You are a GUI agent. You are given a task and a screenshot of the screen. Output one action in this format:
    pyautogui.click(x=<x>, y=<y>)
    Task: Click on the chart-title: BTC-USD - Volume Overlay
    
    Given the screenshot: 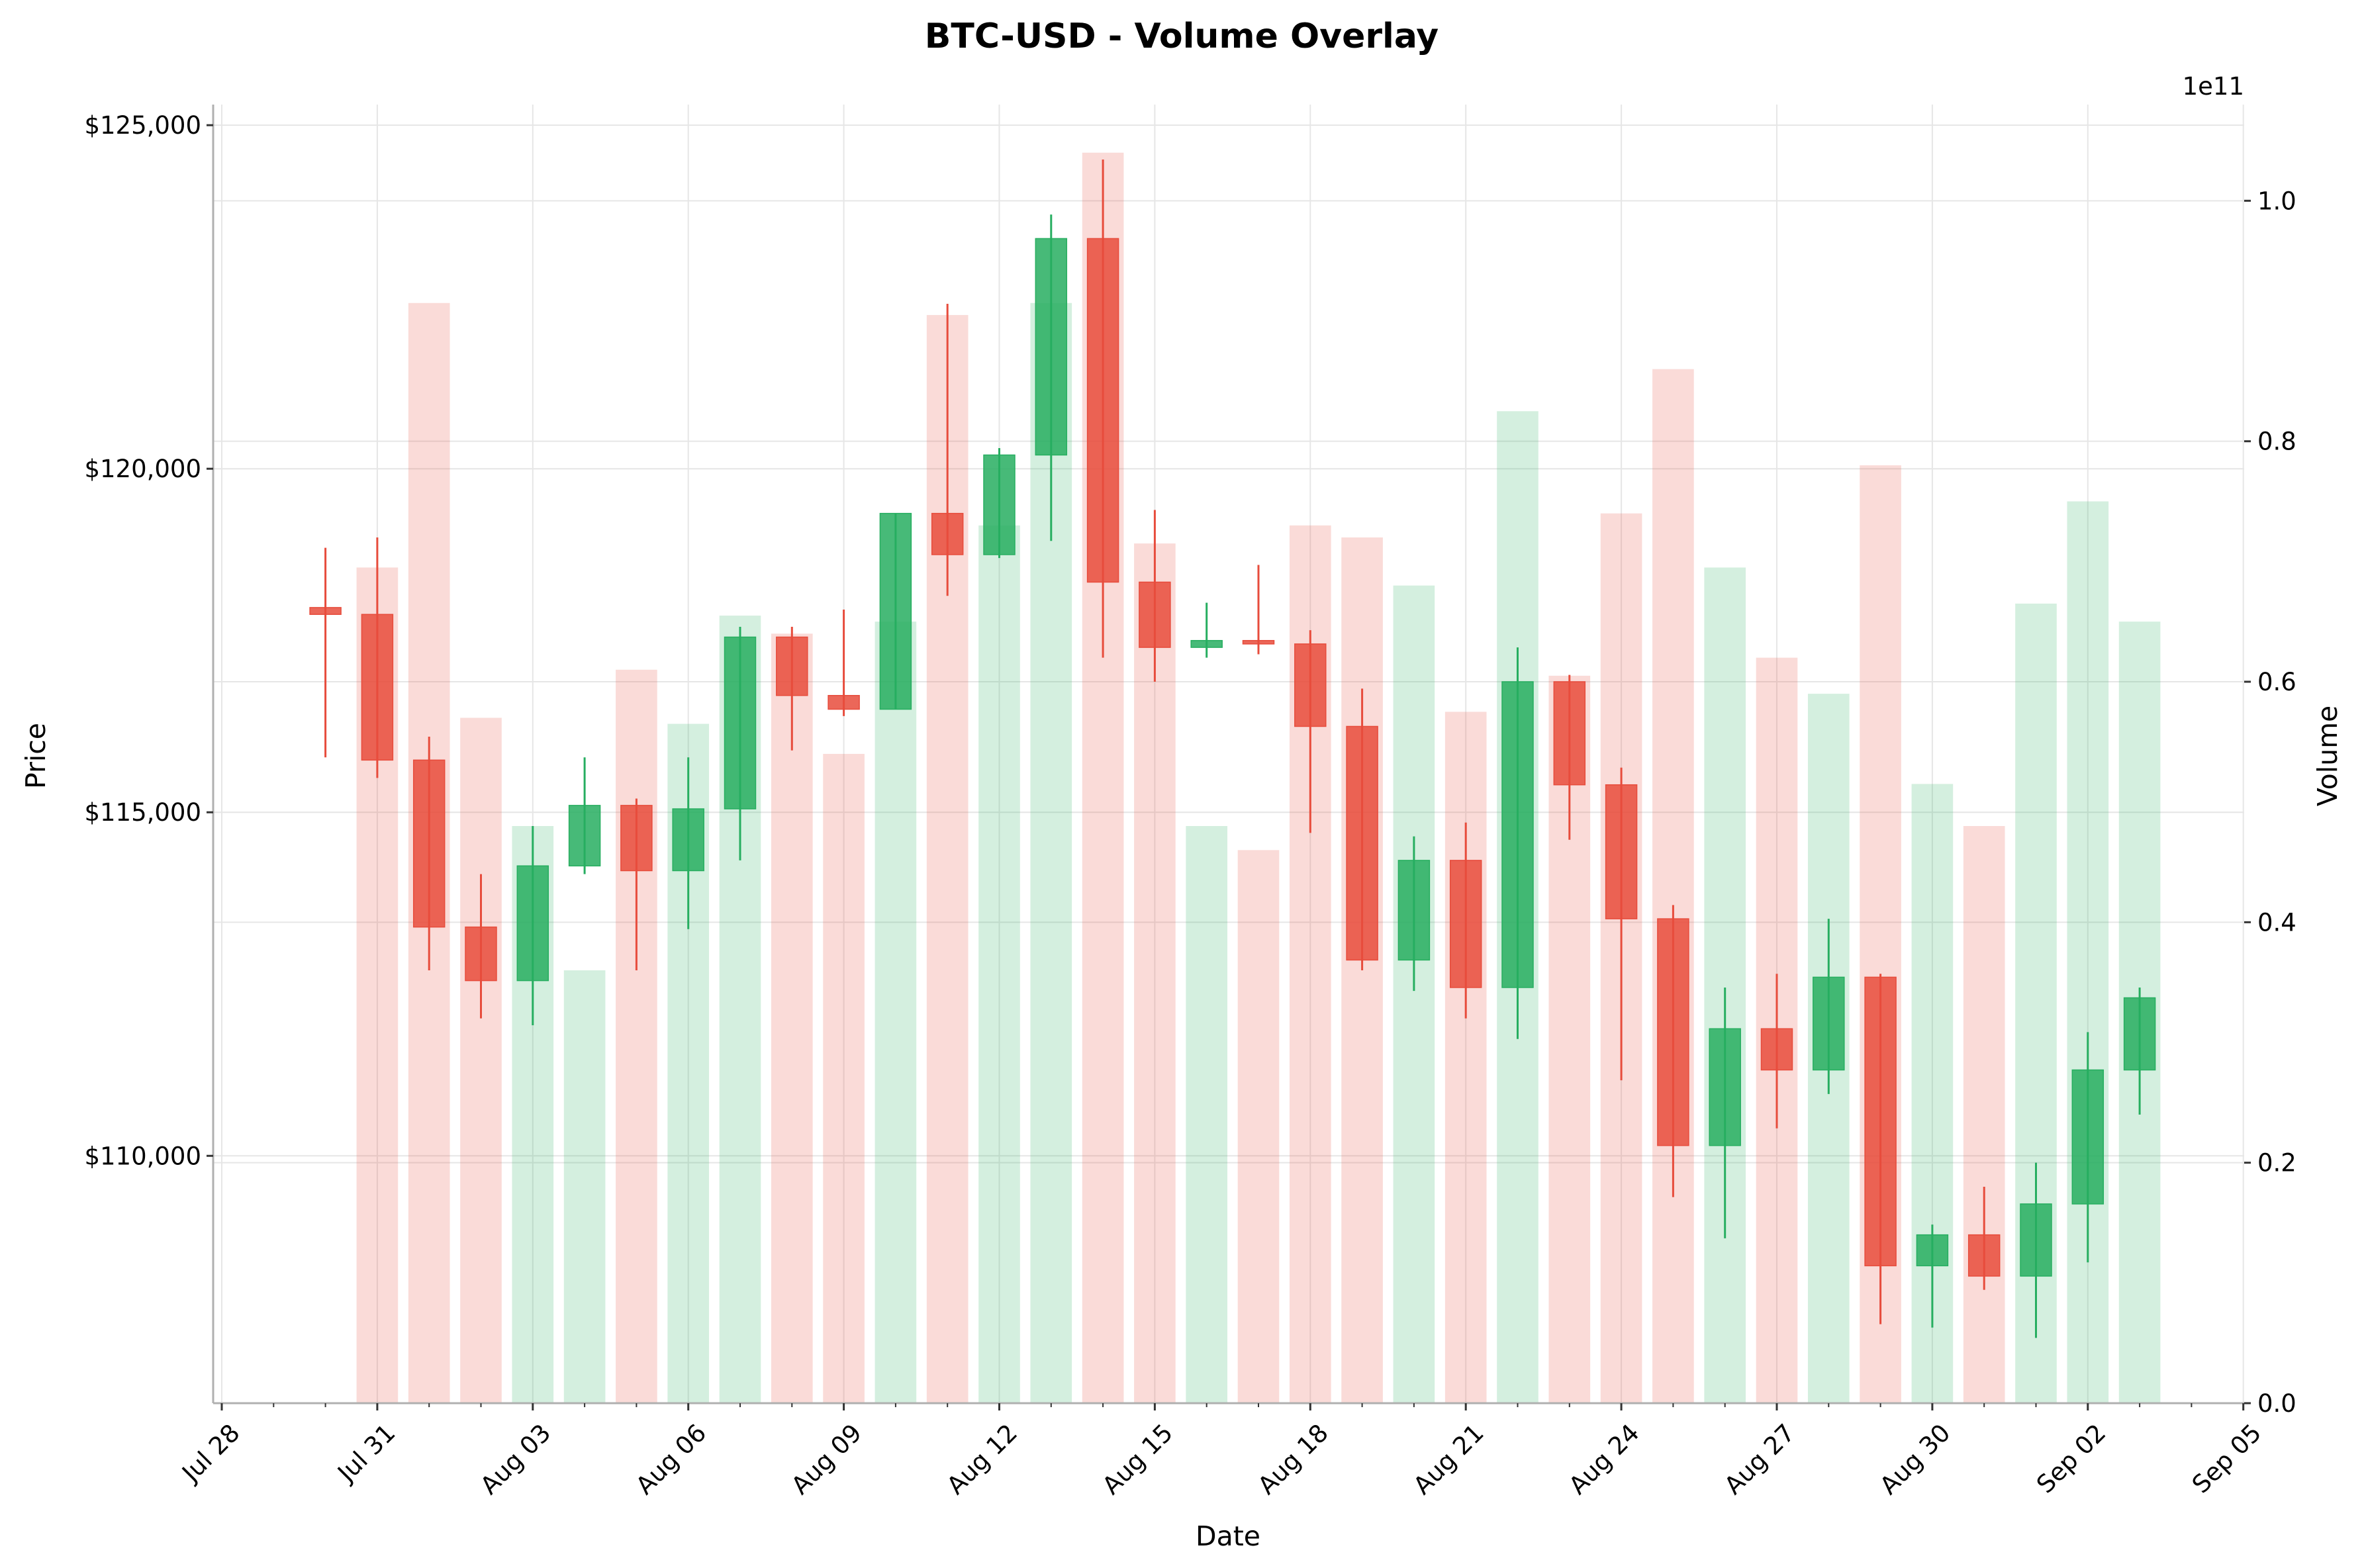 What is the action you would take?
    pyautogui.click(x=1182, y=36)
    